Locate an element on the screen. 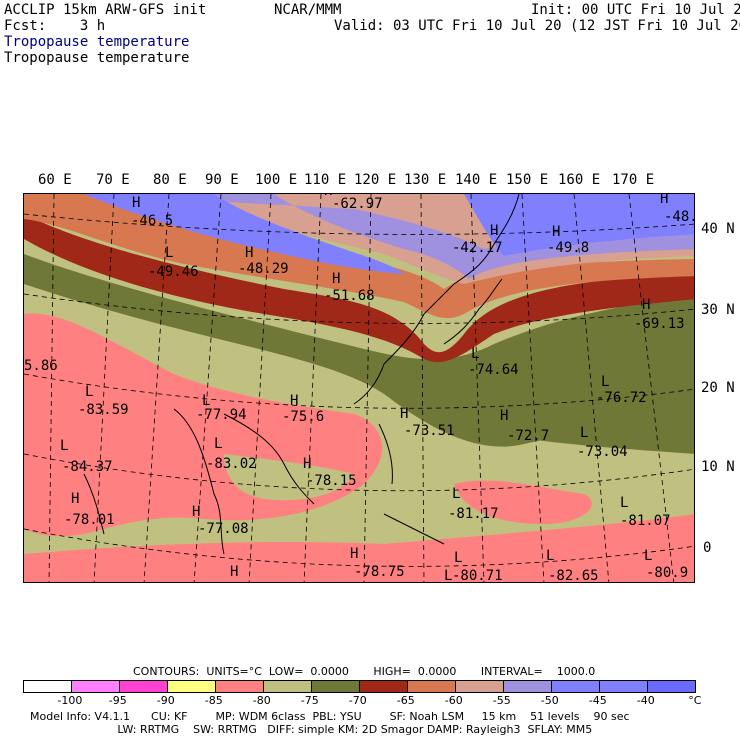 The height and width of the screenshot is (740, 740). extremum-value: -48. is located at coordinates (679, 217).